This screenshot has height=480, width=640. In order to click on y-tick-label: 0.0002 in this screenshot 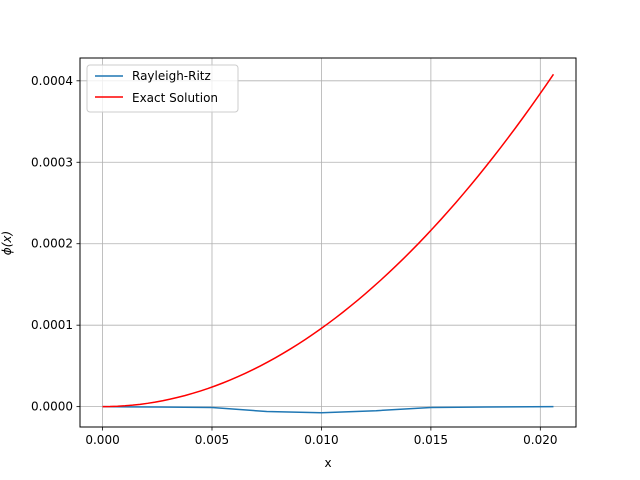, I will do `click(52, 244)`.